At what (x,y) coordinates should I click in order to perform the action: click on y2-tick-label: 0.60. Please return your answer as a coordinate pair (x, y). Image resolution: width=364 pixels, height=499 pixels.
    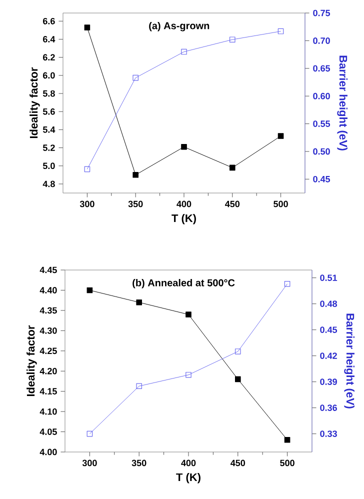
    Looking at the image, I should click on (321, 96).